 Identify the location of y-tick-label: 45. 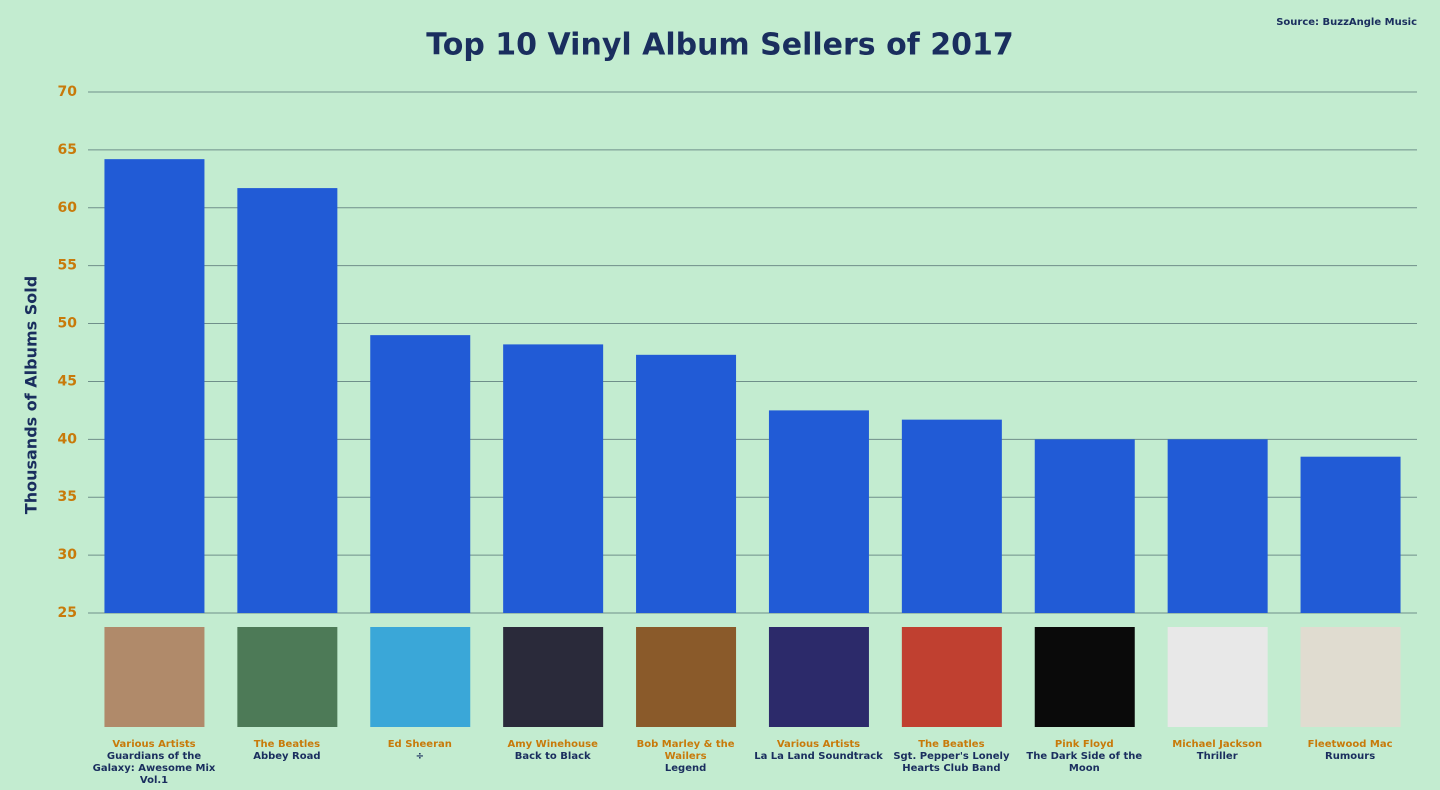
(67, 381).